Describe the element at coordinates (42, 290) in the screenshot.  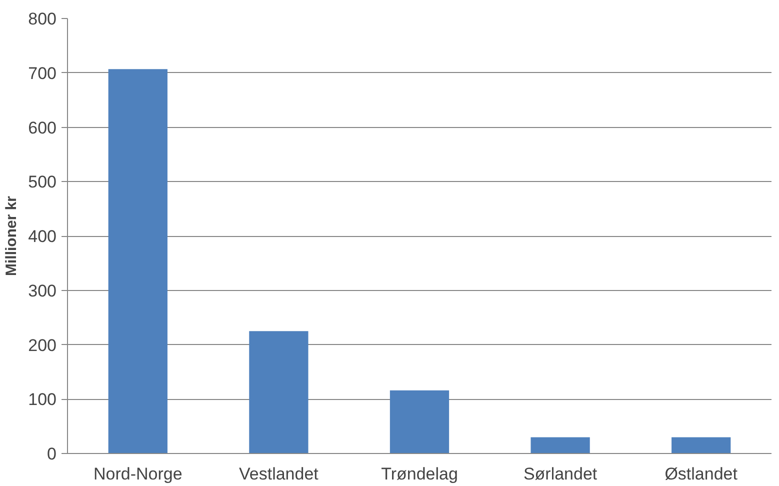
I see `y-tick-label: 300` at that location.